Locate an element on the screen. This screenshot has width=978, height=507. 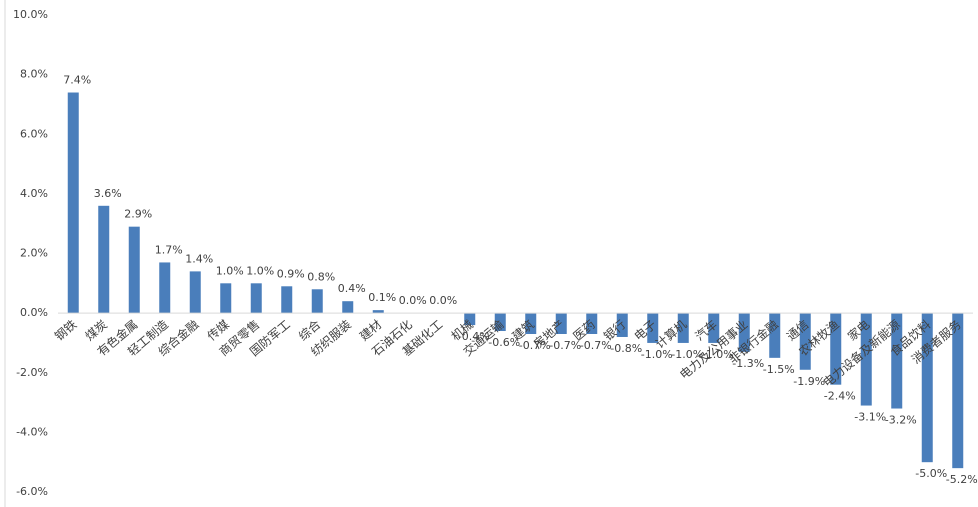
y-tick-label: -4.0% is located at coordinates (32, 431).